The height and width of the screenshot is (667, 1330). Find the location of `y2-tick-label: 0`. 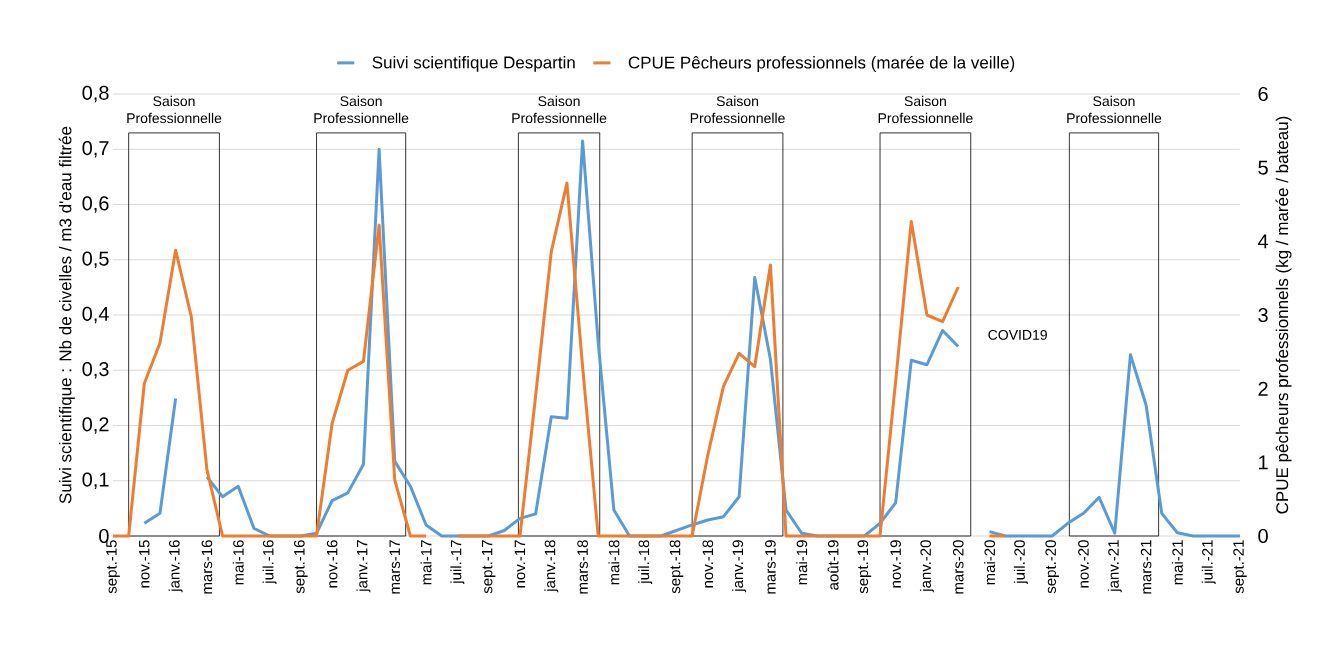

y2-tick-label: 0 is located at coordinates (1263, 536).